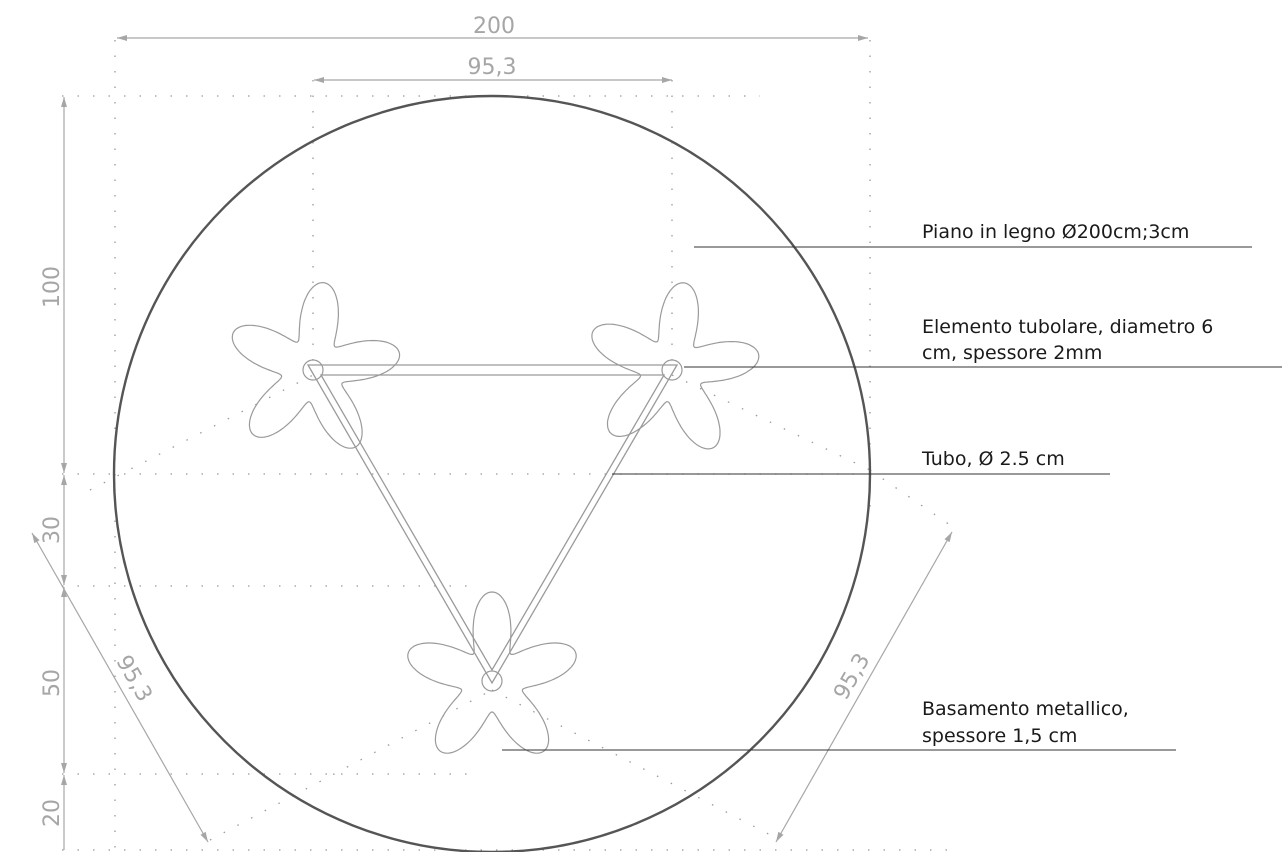 The width and height of the screenshot is (1285, 852). What do you see at coordinates (852, 676) in the screenshot?
I see `dim-95-3-right: 95,3` at bounding box center [852, 676].